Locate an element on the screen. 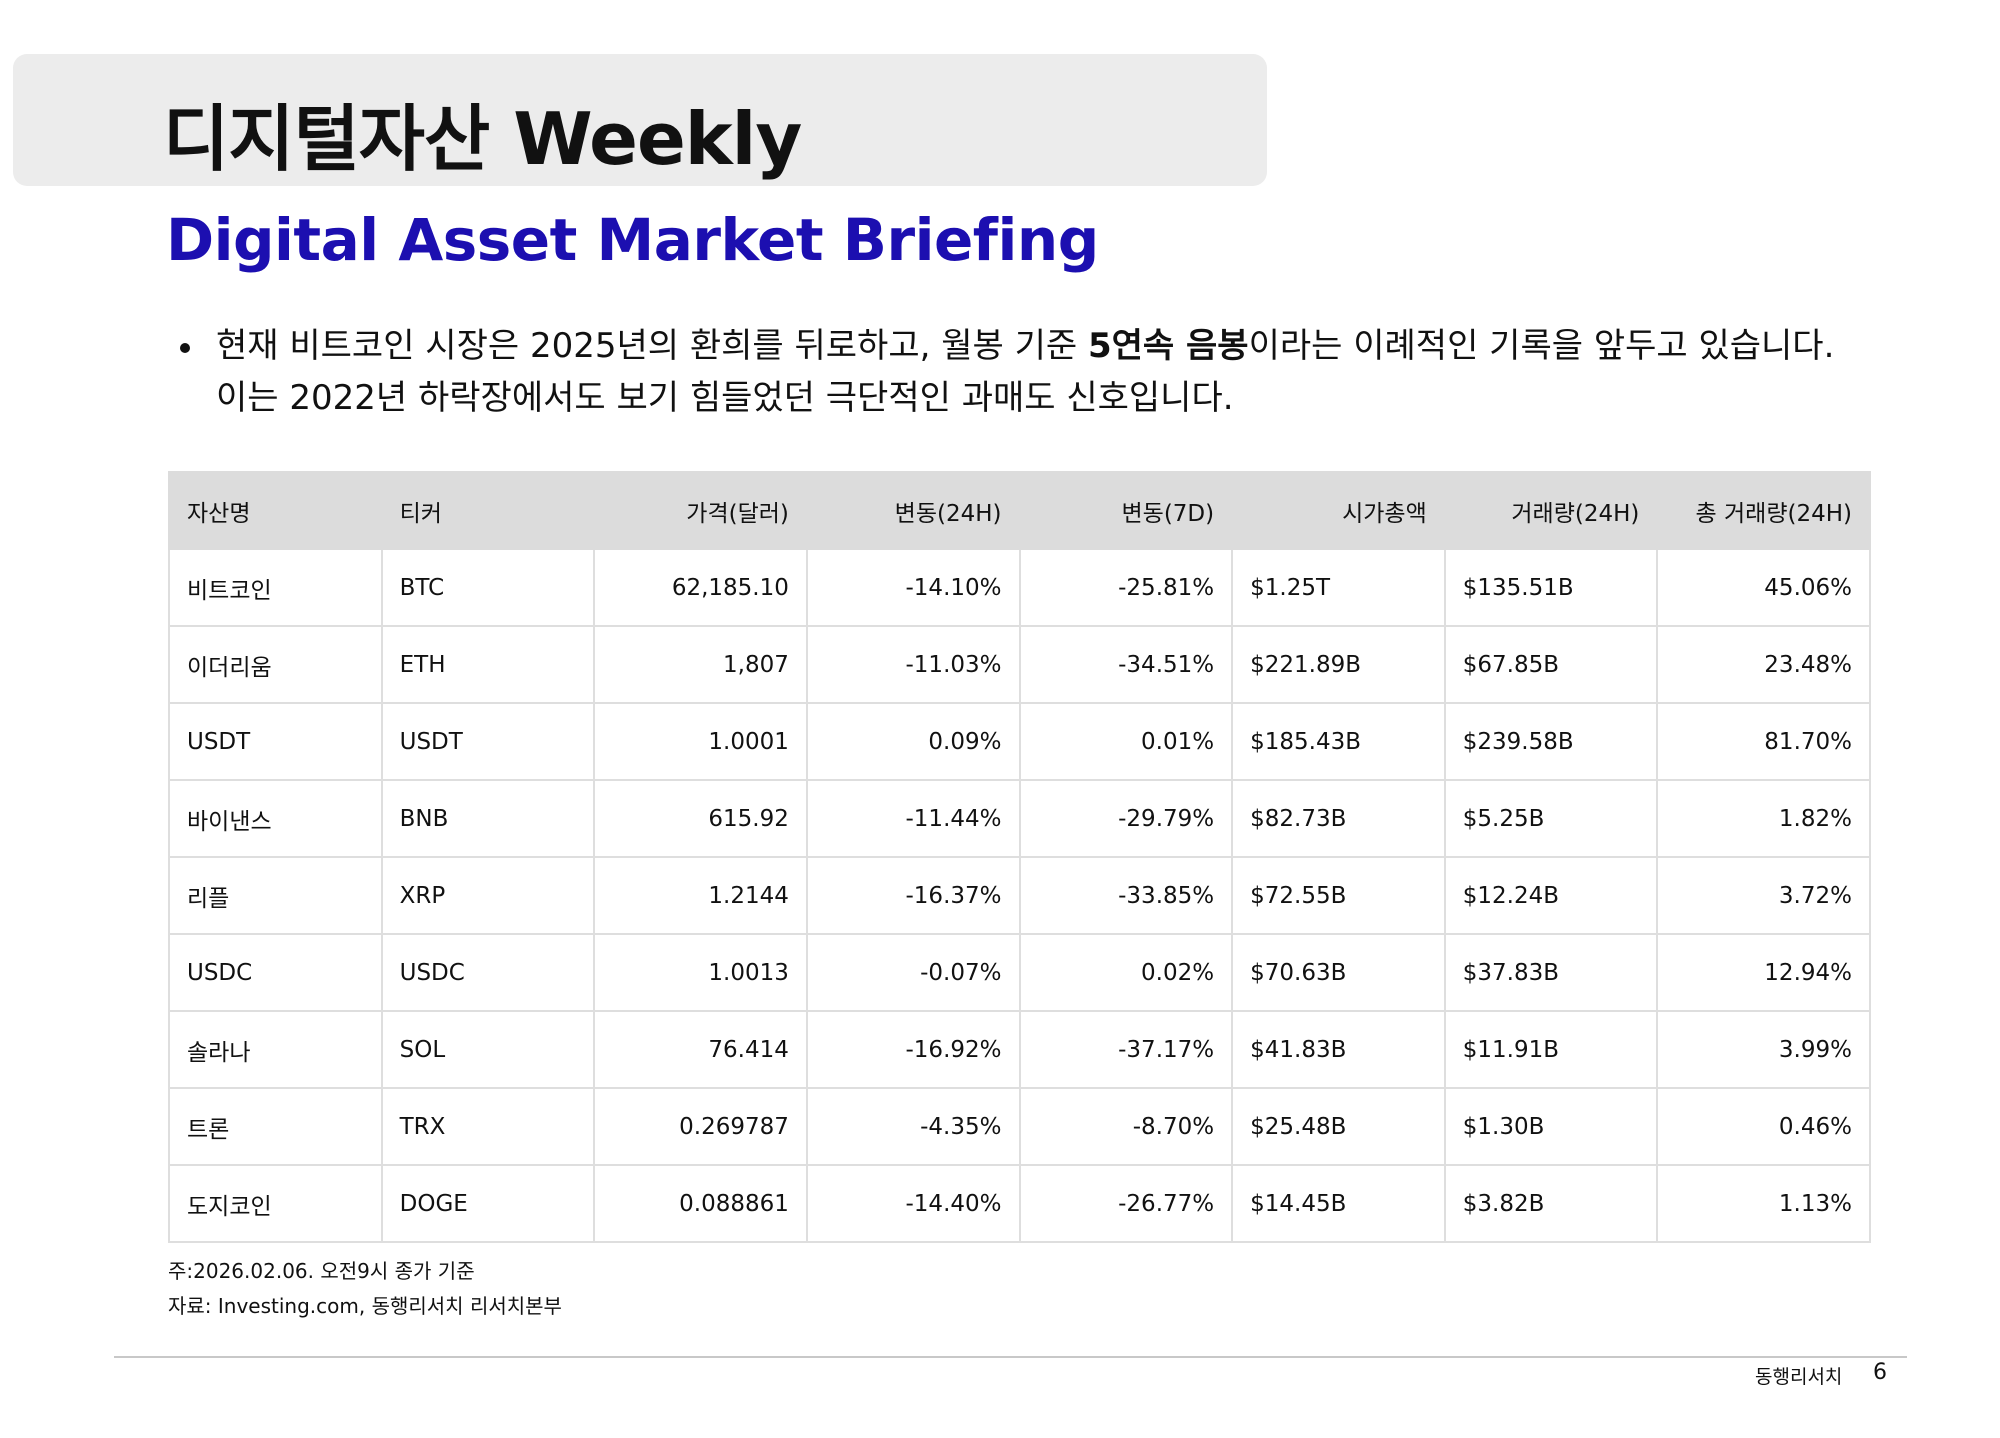 Image resolution: width=2000 pixels, height=1438 pixels. table-cell: 솔라나 is located at coordinates (275, 1049).